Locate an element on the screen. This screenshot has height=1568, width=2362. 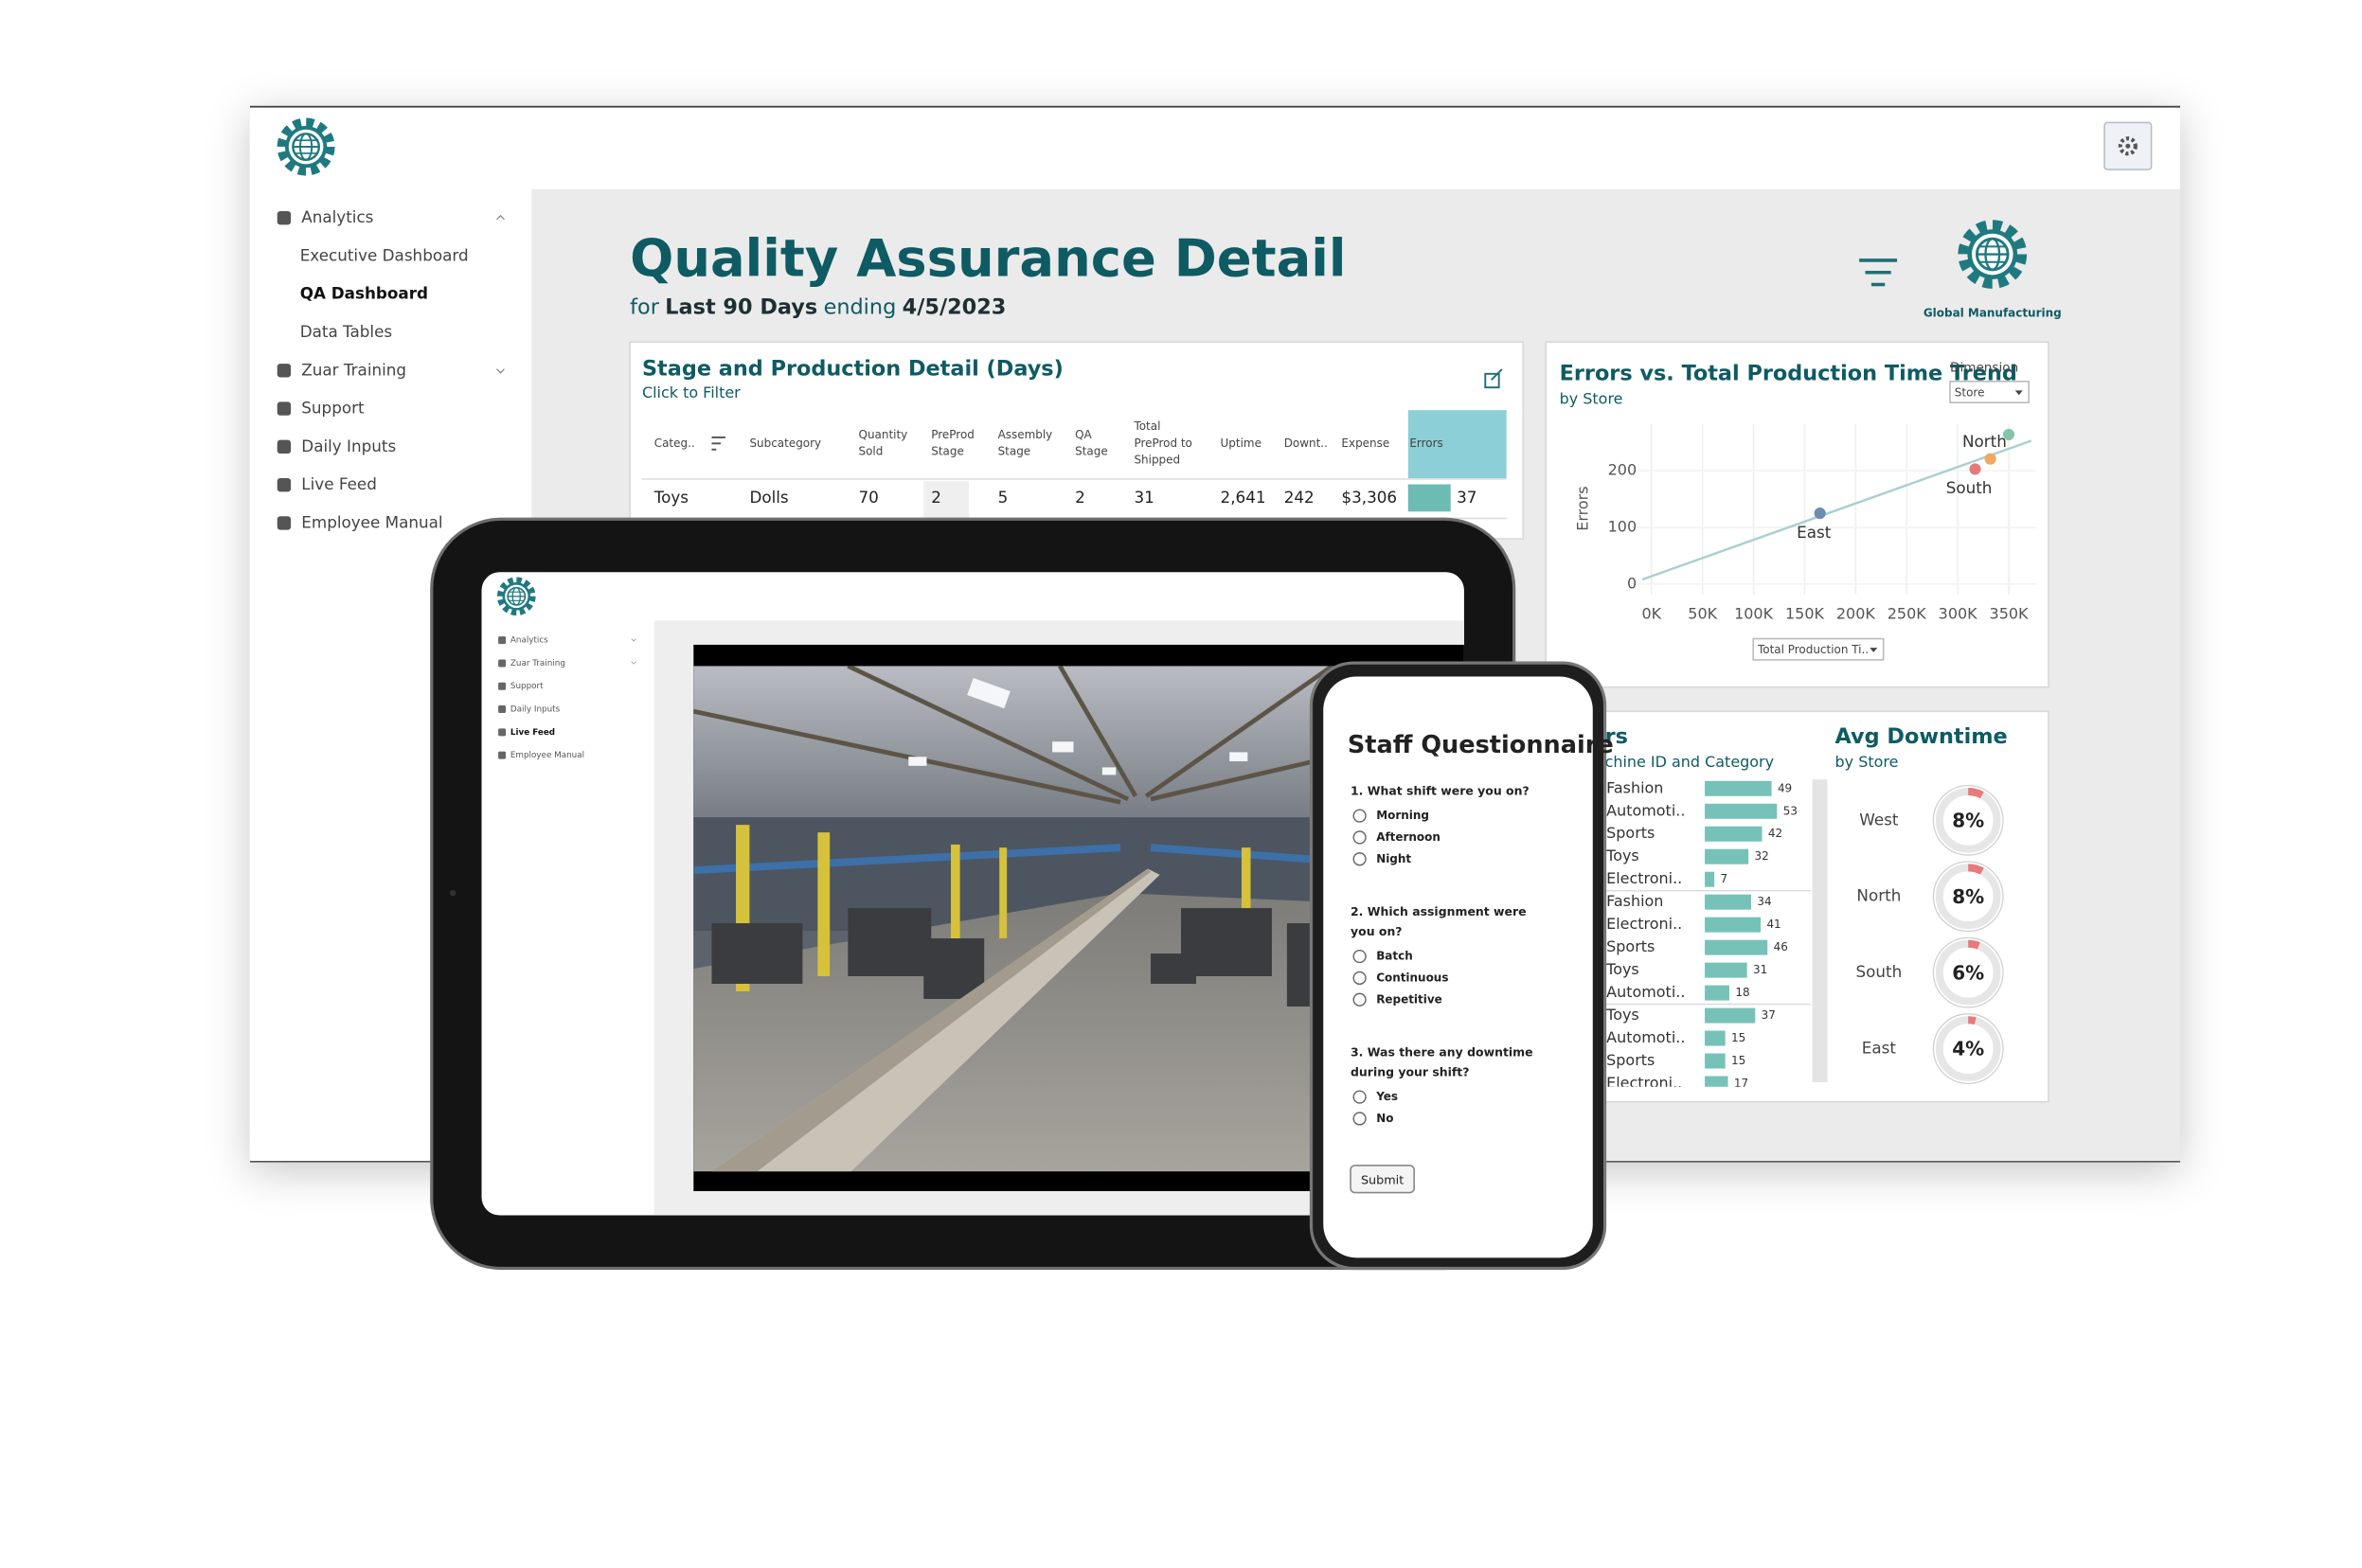
column-header: Categ.. is located at coordinates (674, 443).